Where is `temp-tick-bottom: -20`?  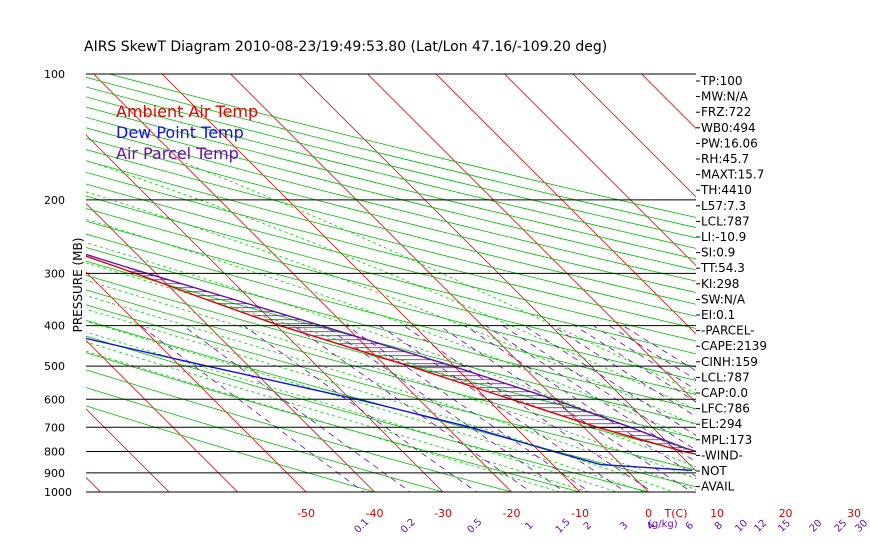 temp-tick-bottom: -20 is located at coordinates (512, 513).